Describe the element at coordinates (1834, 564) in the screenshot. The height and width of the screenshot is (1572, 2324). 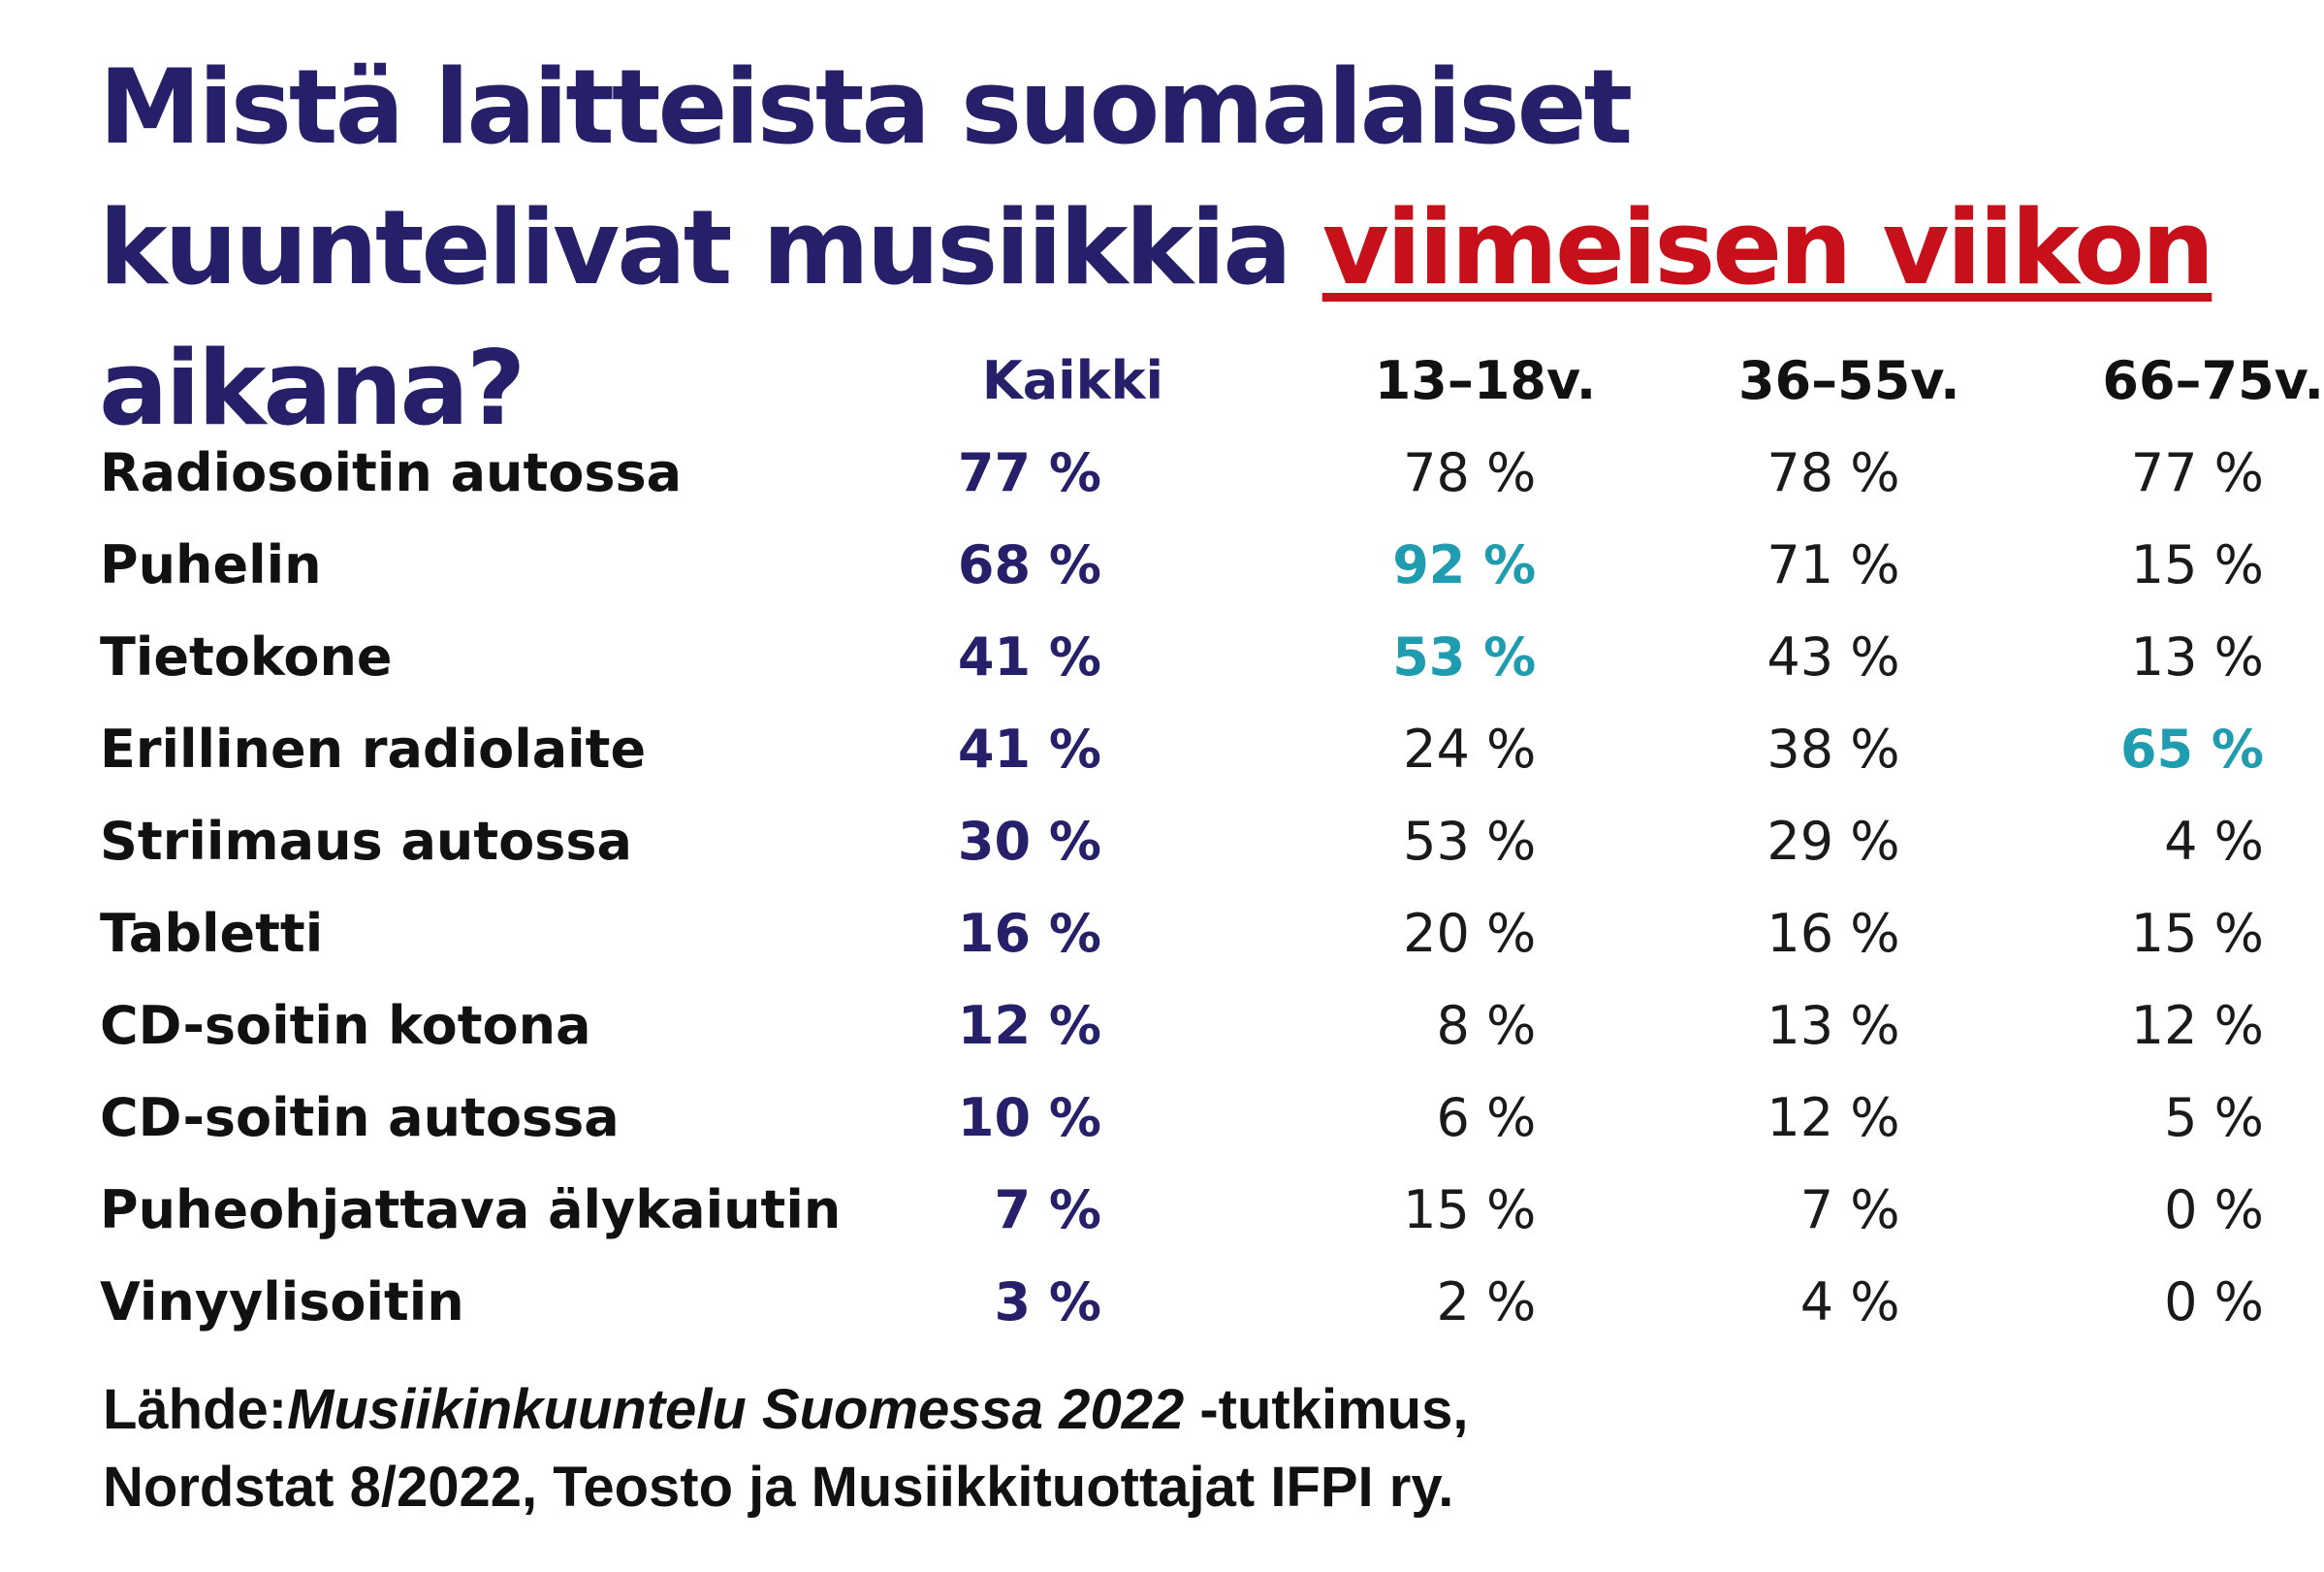
I see `value-cell: 71 %` at that location.